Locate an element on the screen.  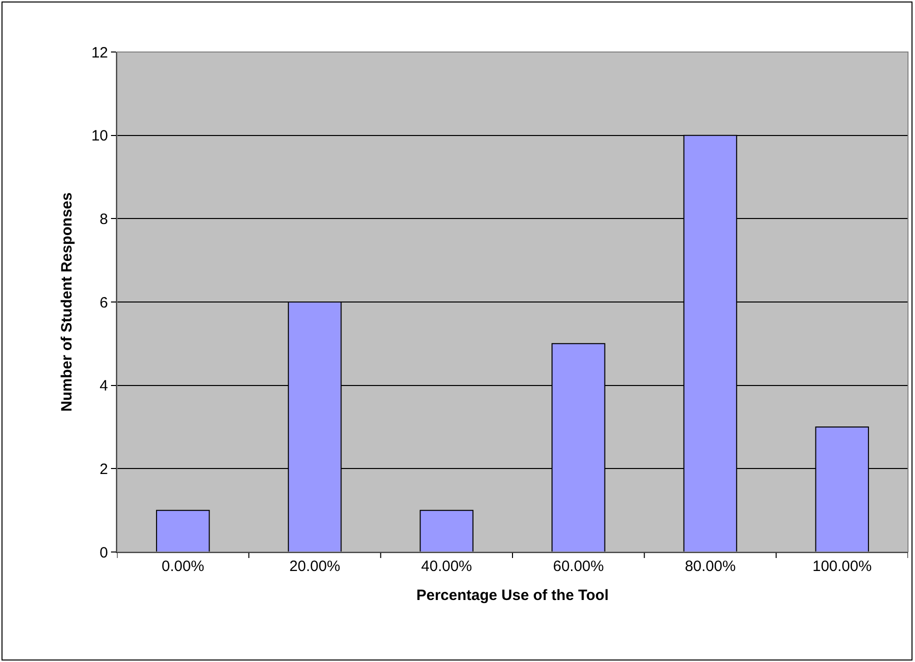
x-tick-label: 80.00% is located at coordinates (710, 566).